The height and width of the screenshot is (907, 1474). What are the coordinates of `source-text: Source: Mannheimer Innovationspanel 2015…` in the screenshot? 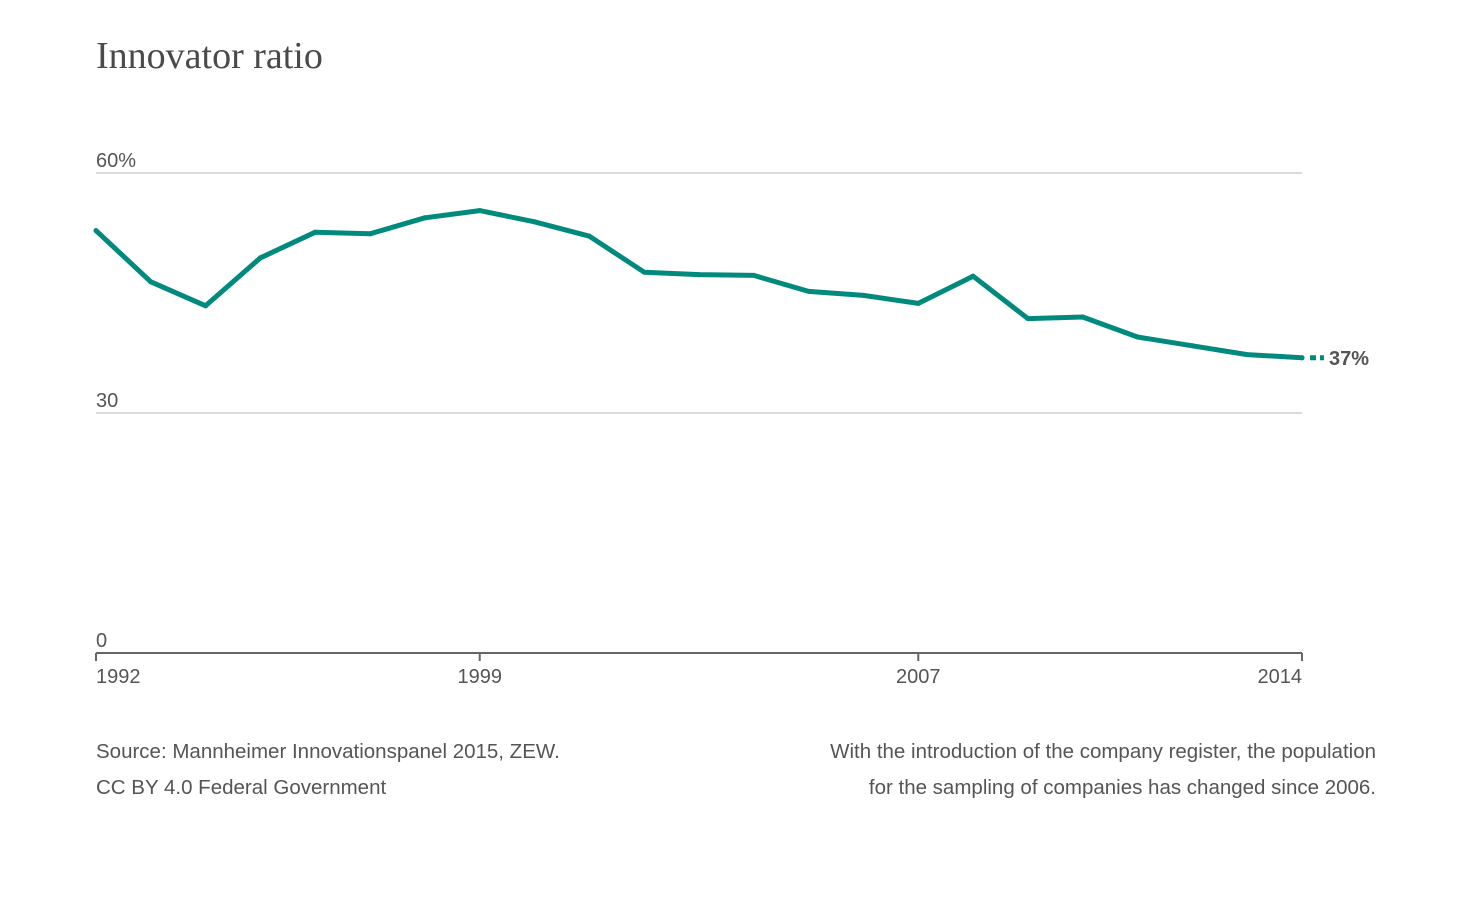 It's located at (328, 751).